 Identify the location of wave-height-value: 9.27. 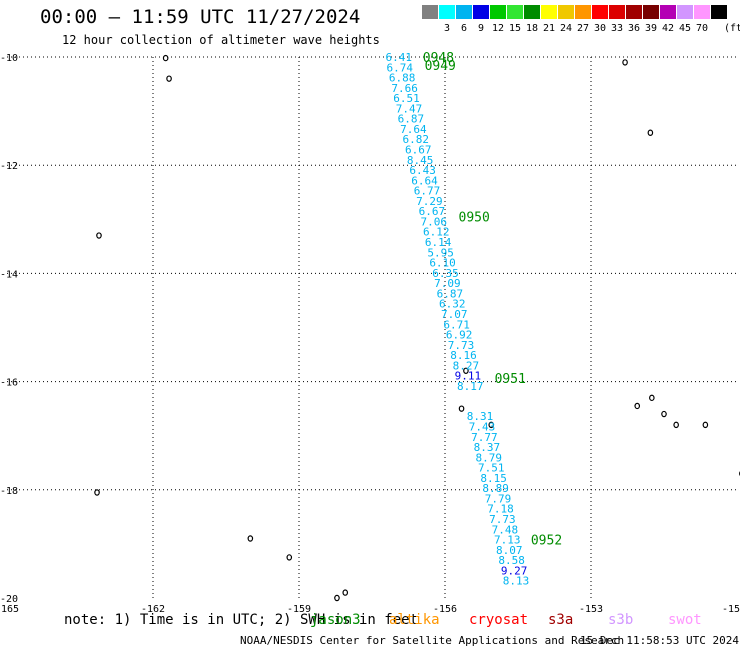
(514, 570).